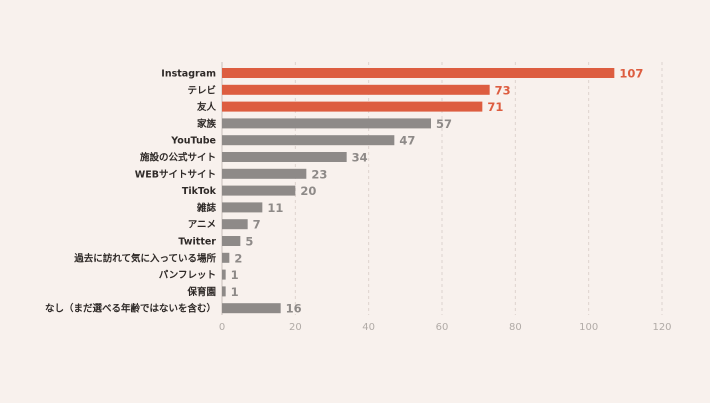 This screenshot has height=403, width=710. I want to click on category-label-11: 過去に訪れて気に入っている場所, so click(144, 258).